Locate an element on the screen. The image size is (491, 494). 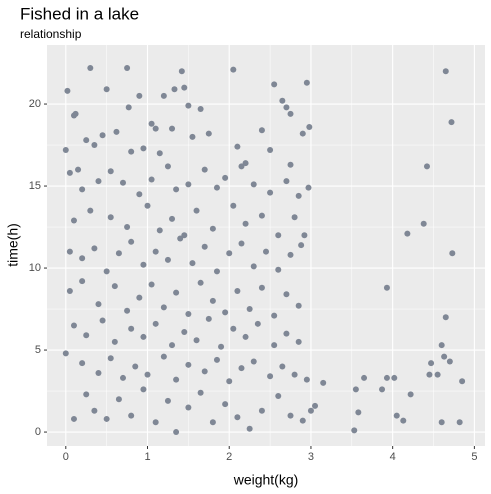
x-tick-label: 5 is located at coordinates (474, 457).